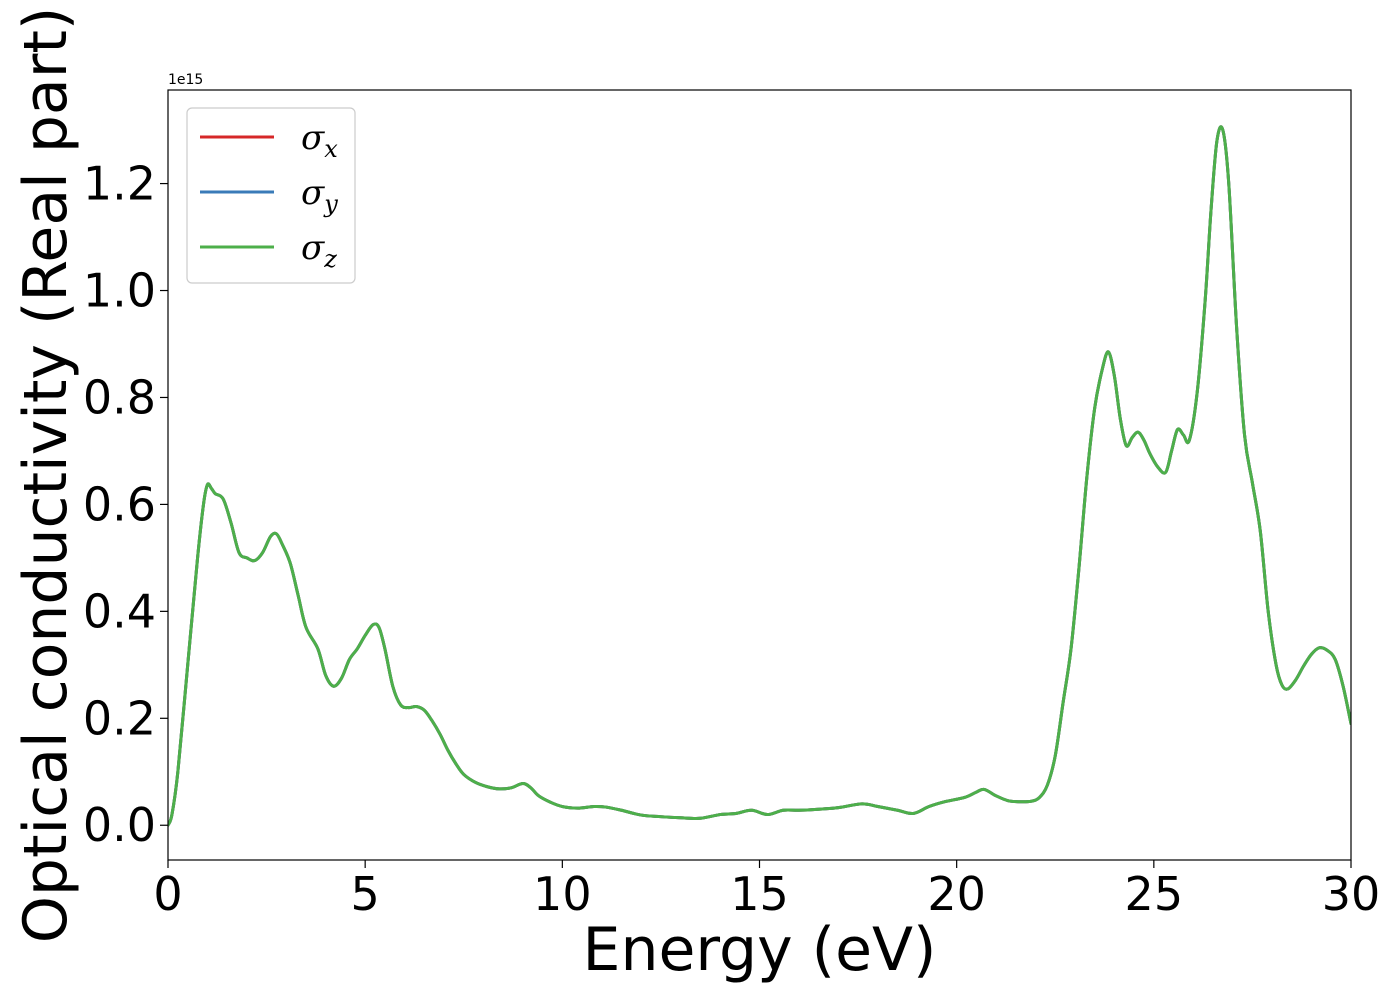 This screenshot has height=1000, width=1400. What do you see at coordinates (271, 195) in the screenshot?
I see `legend-frame` at bounding box center [271, 195].